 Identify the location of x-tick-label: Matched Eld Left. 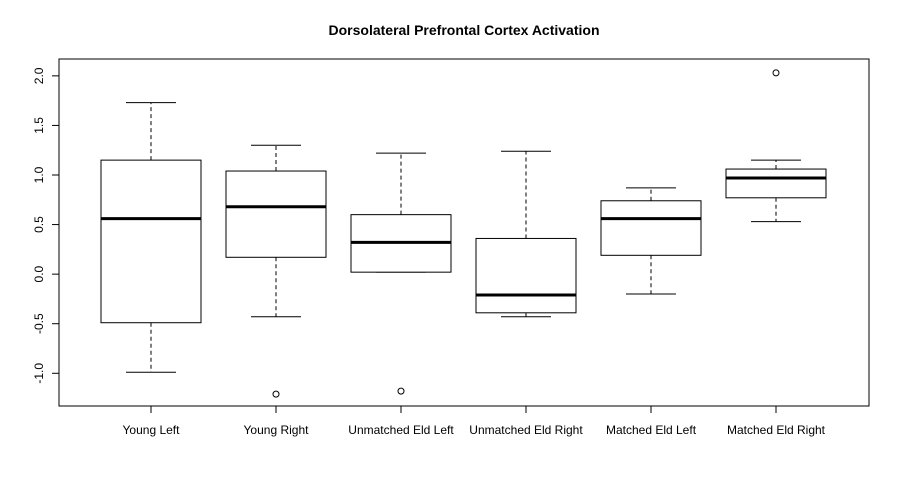
(651, 430).